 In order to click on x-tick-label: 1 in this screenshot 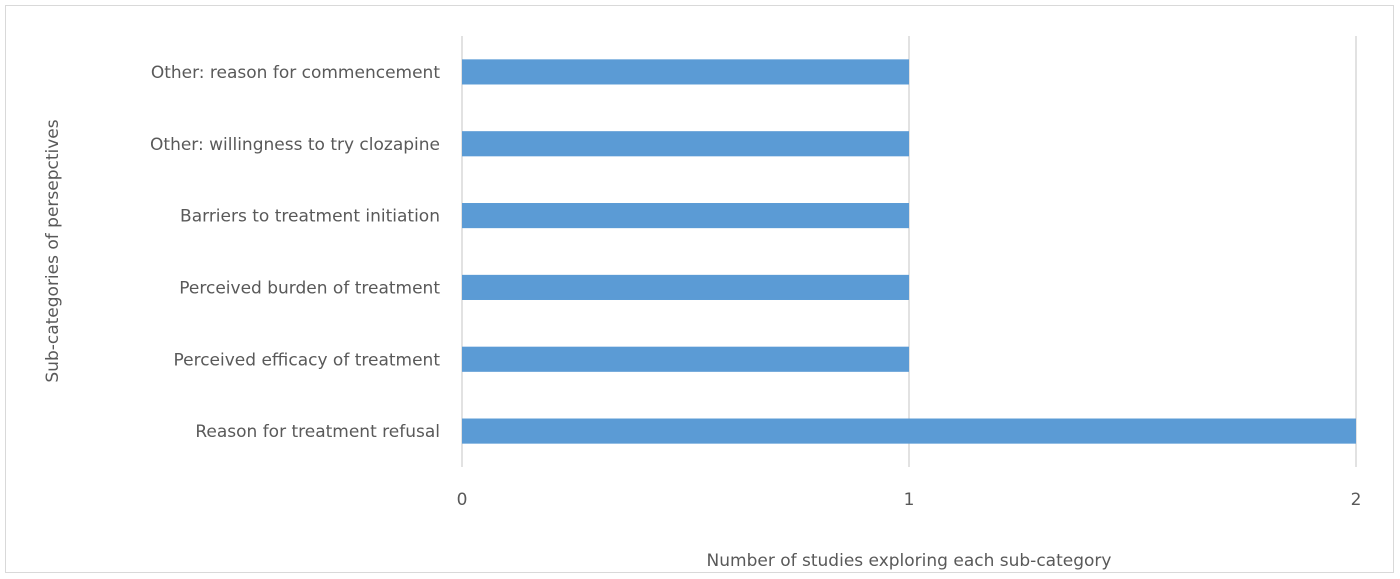, I will do `click(909, 500)`.